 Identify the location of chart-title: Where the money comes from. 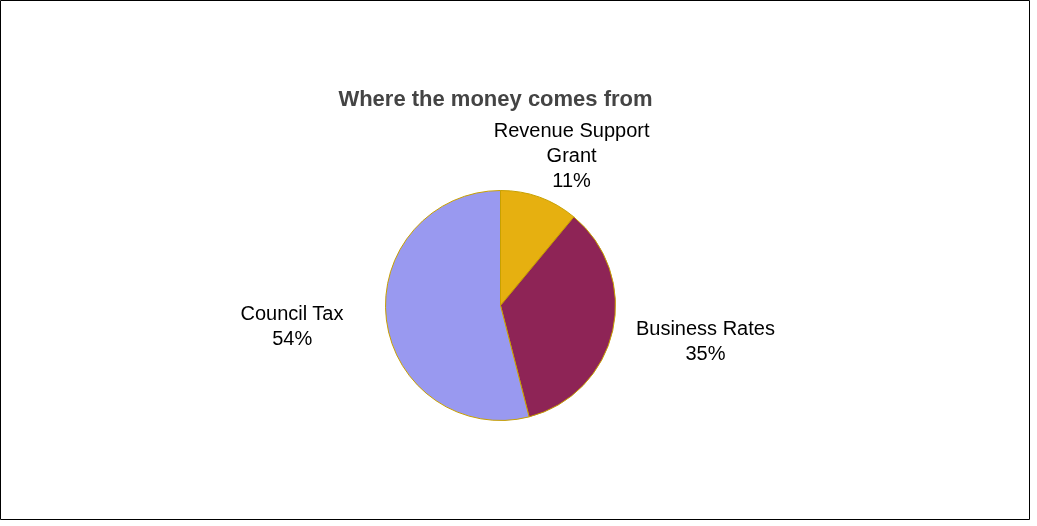
(495, 98).